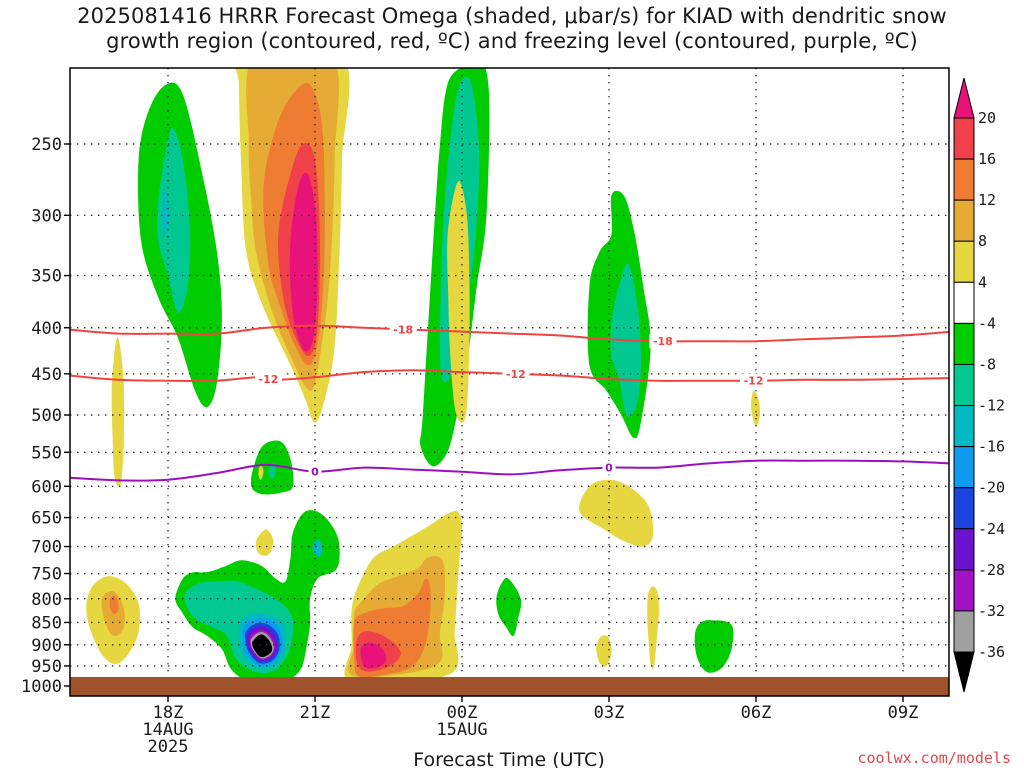  What do you see at coordinates (903, 713) in the screenshot?
I see `x-tick-label-33-0: 09Z` at bounding box center [903, 713].